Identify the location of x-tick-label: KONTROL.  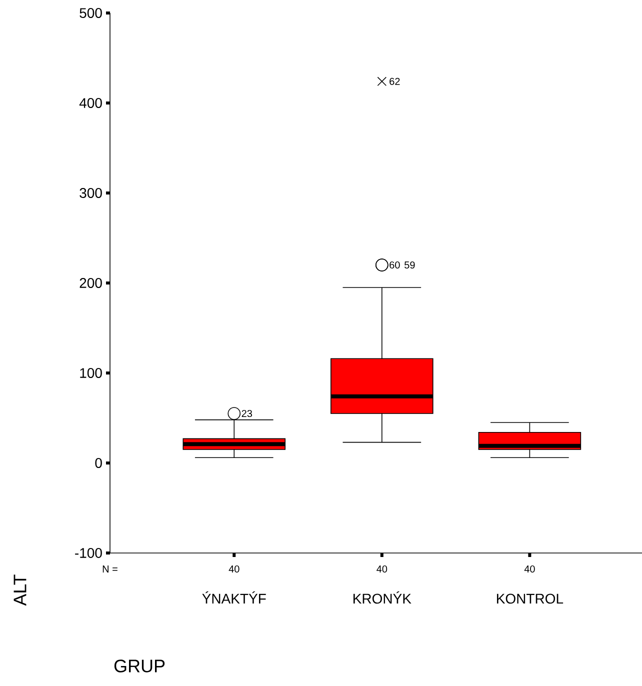
(529, 599).